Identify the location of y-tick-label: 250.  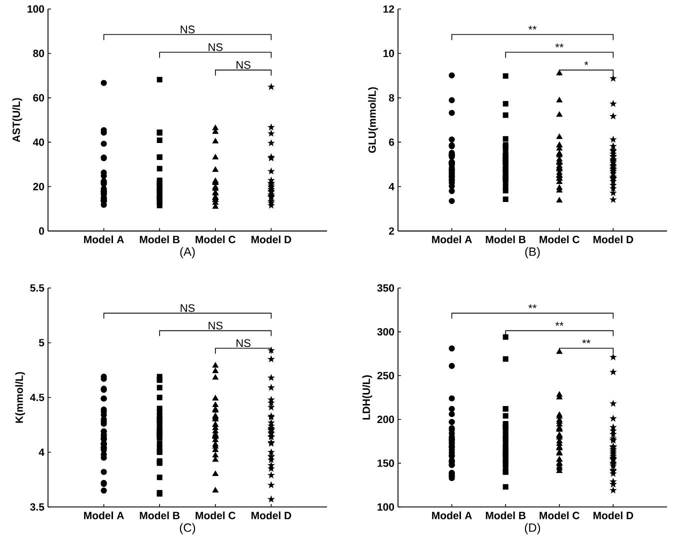
(385, 376).